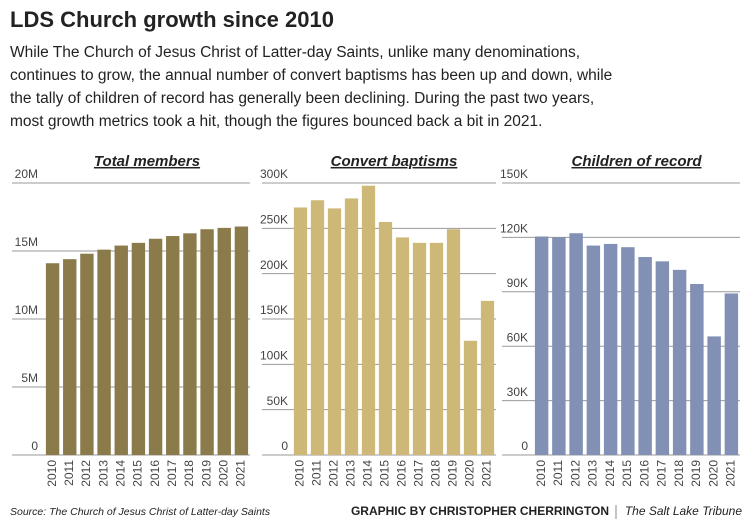  I want to click on panel-title: Total members, so click(147, 161).